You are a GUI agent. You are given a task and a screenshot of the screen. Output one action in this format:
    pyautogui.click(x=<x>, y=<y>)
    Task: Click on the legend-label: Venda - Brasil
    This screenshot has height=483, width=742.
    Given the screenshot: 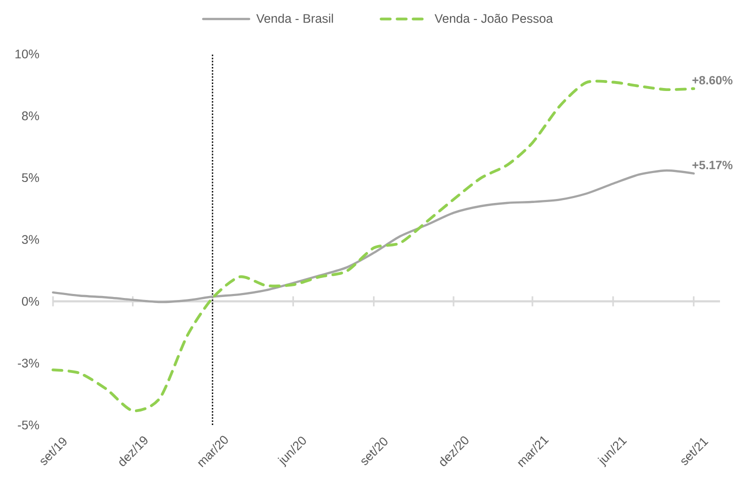 What is the action you would take?
    pyautogui.click(x=294, y=18)
    